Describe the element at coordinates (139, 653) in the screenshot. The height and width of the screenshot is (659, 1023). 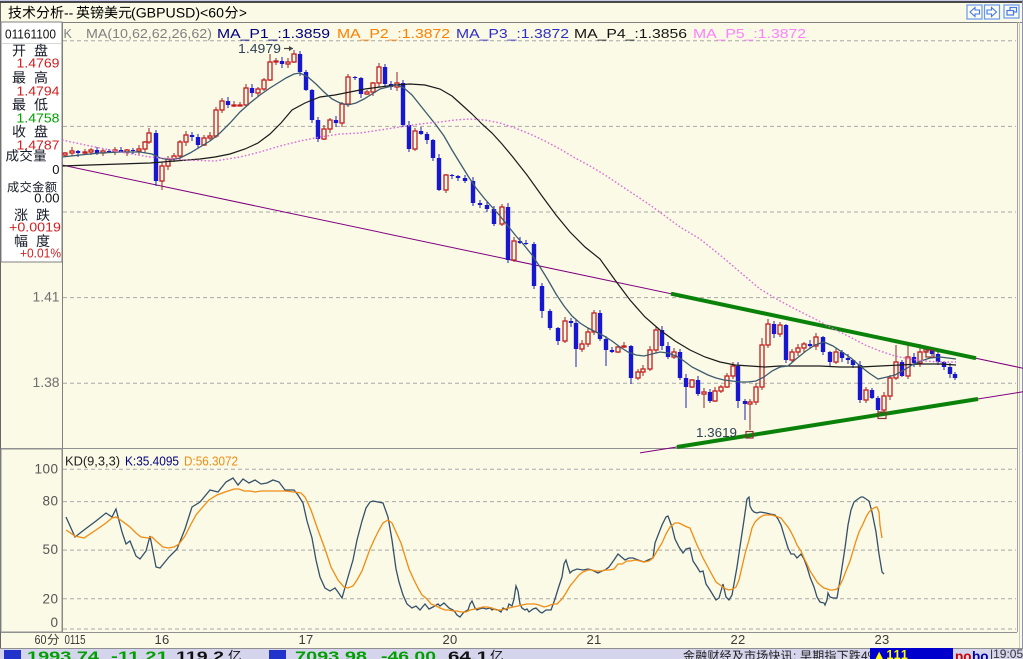
I see `svg-text: -11.21` at that location.